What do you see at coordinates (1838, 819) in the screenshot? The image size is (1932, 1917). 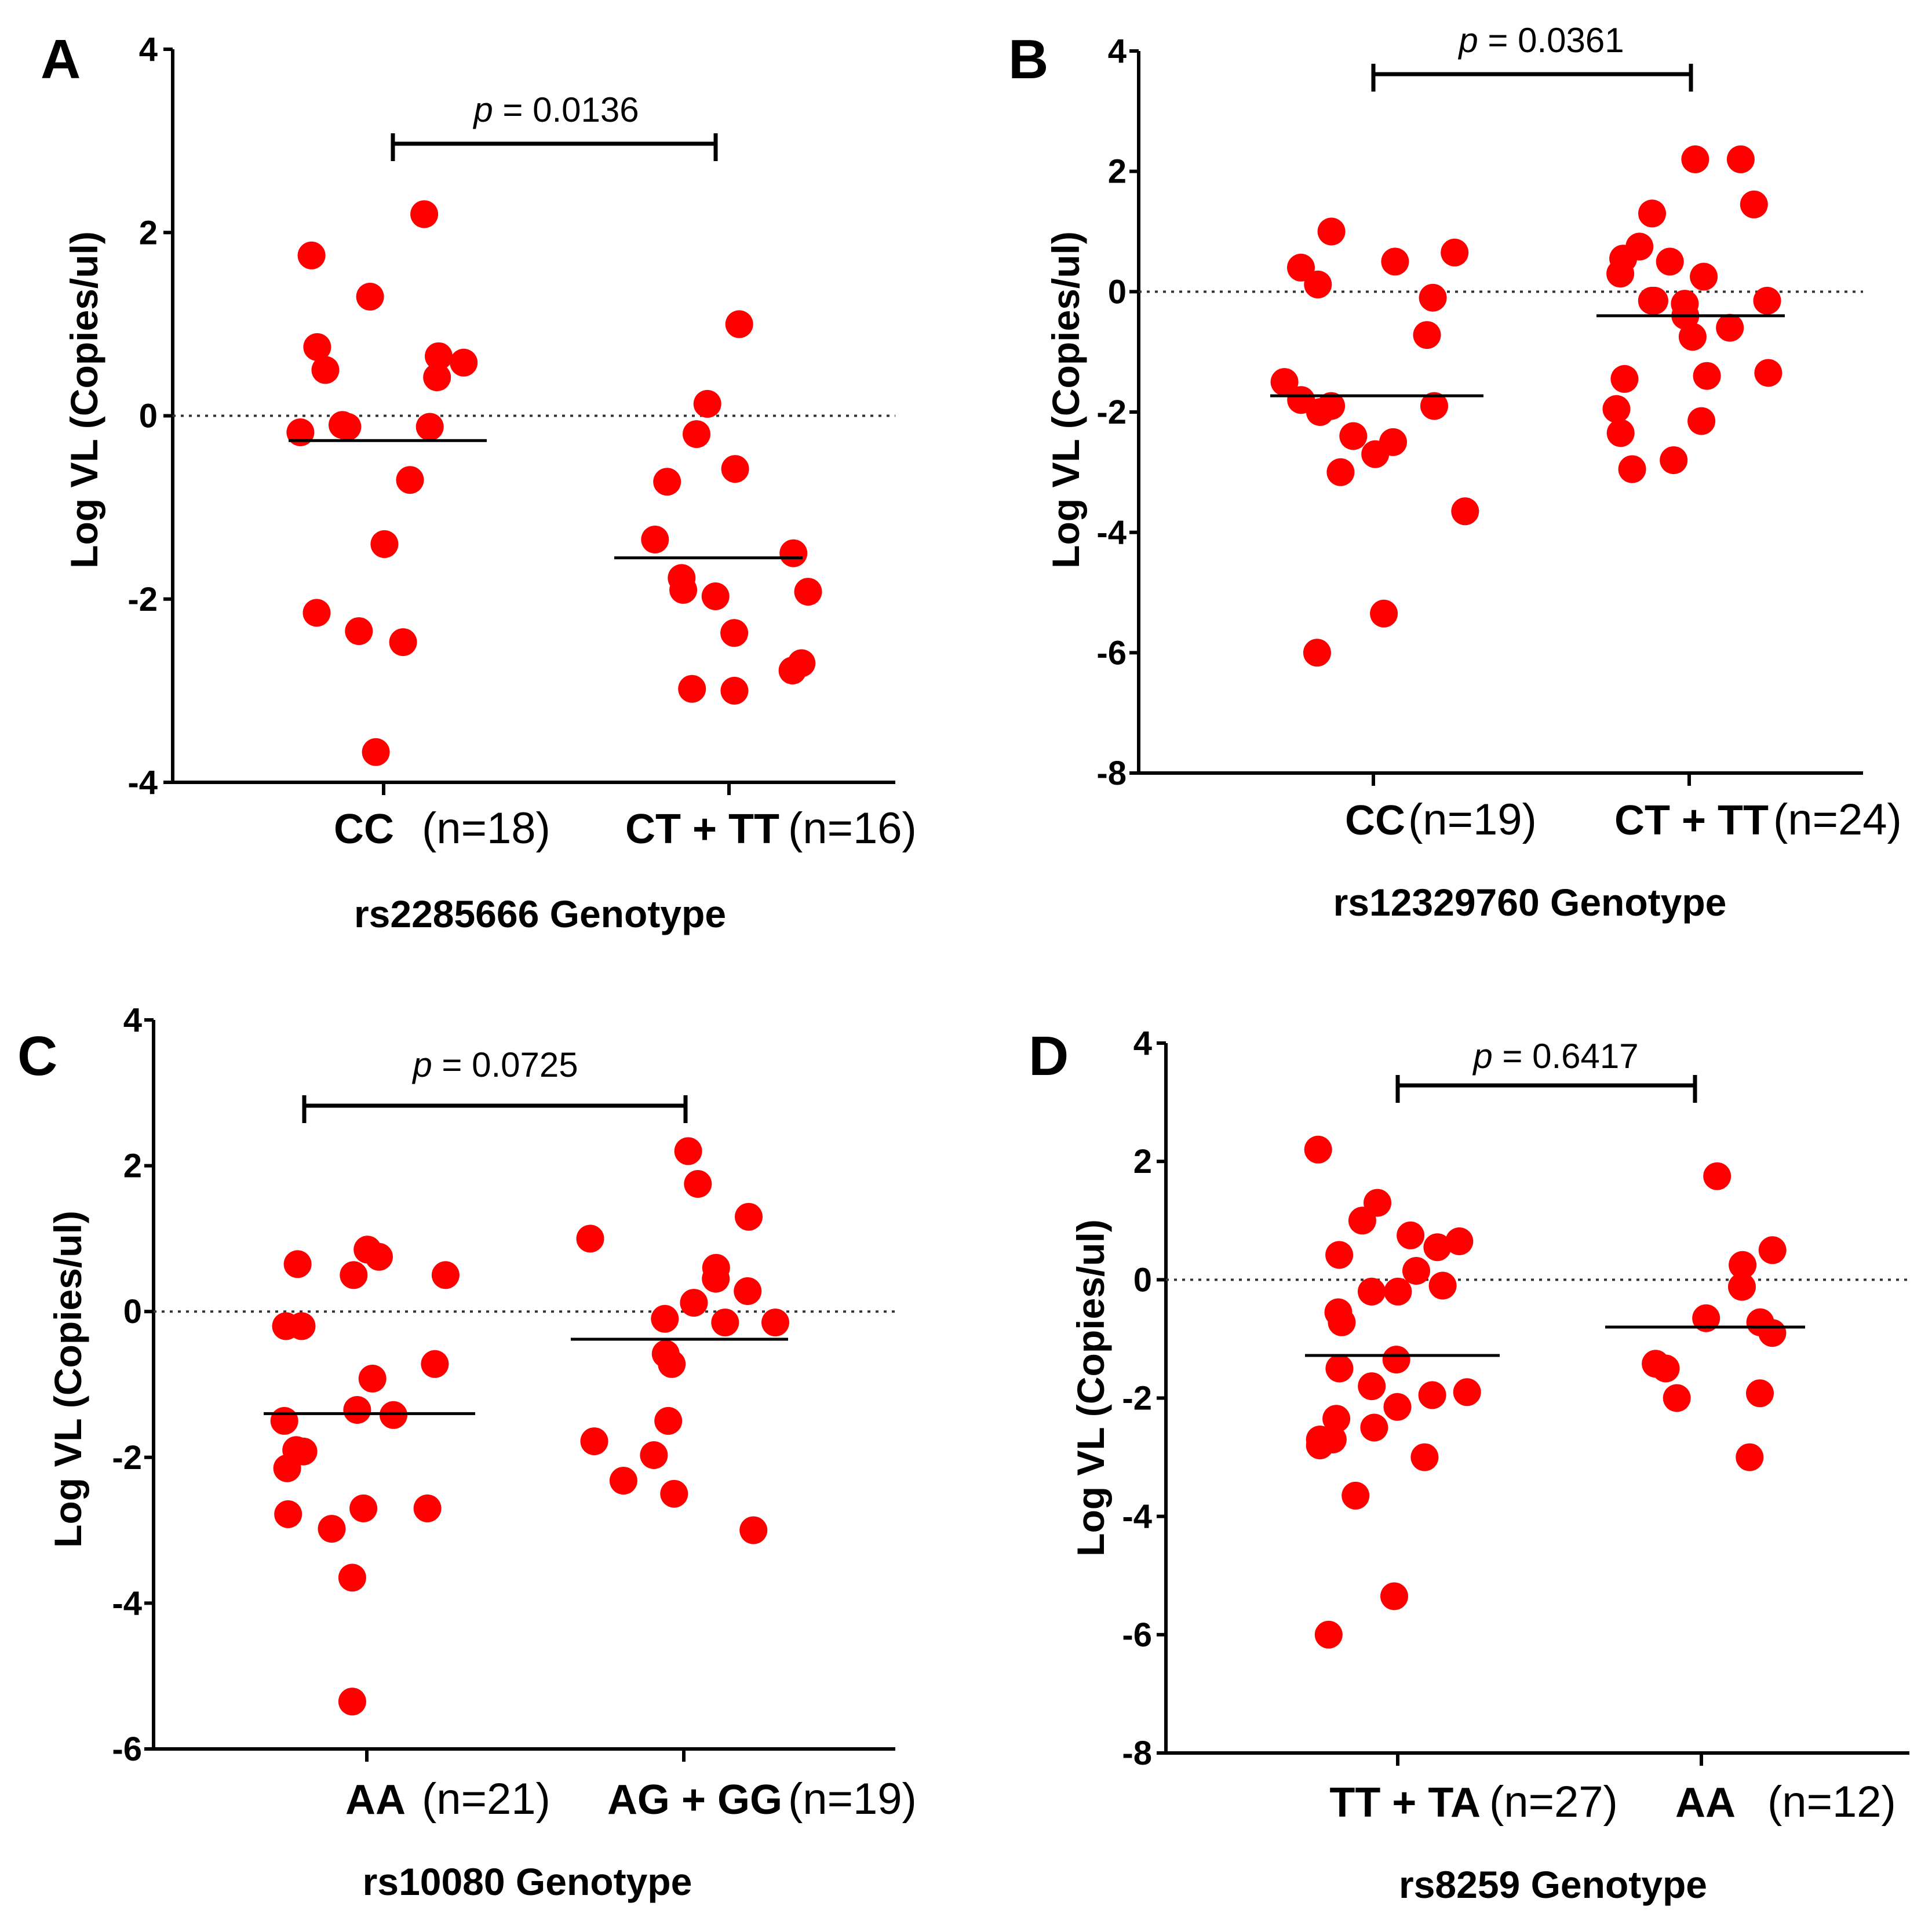 I see `category-n-2: (n=24)` at bounding box center [1838, 819].